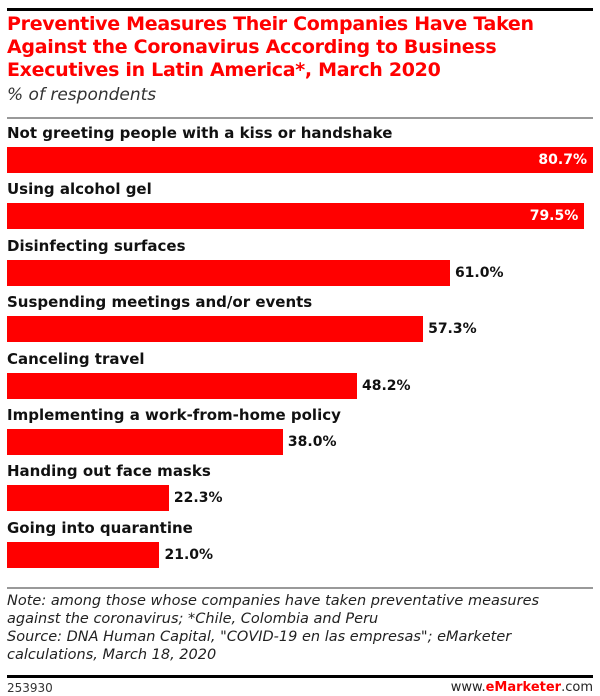 The width and height of the screenshot is (600, 696). I want to click on value-label: 80.7%, so click(562, 160).